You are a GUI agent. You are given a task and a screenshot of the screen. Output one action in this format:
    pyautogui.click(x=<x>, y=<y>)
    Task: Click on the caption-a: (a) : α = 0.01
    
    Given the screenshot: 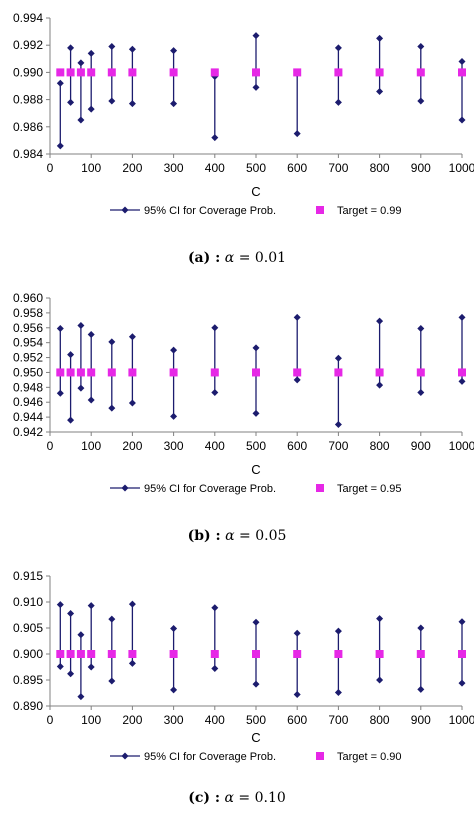 What is the action you would take?
    pyautogui.click(x=237, y=258)
    